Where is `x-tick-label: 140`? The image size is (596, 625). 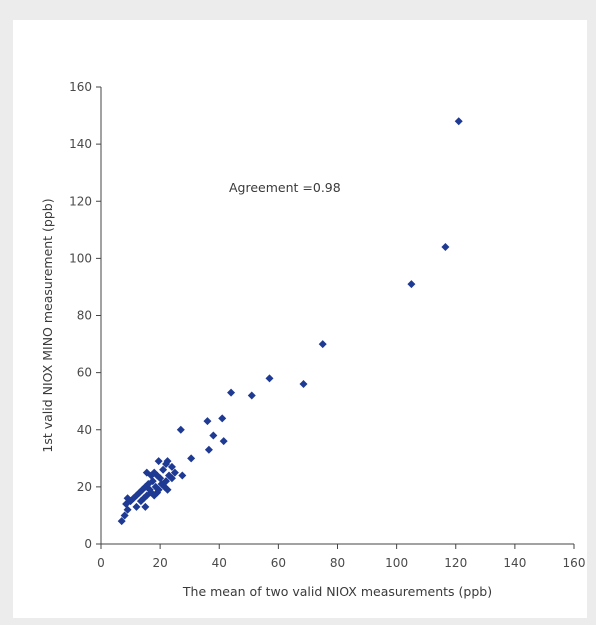
x-tick-label: 140 is located at coordinates (514, 563).